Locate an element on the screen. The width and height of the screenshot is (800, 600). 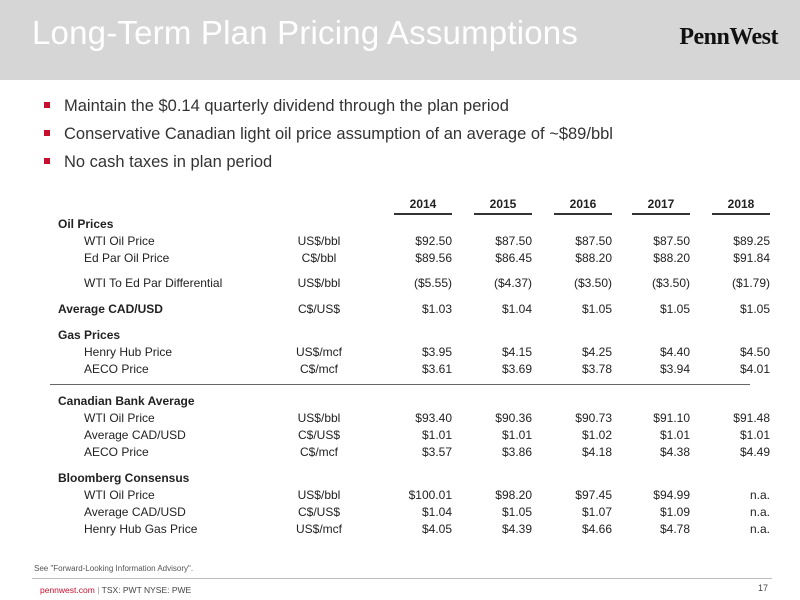
cell-value: $3.86 is located at coordinates (516, 452).